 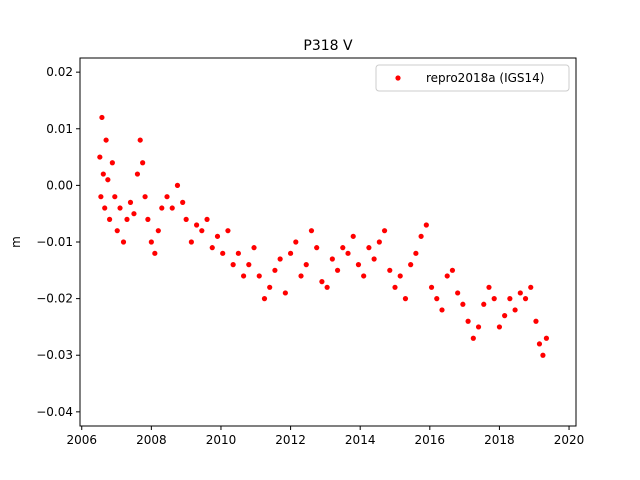 I want to click on legend: repro2018a (IGS14), so click(x=472, y=78).